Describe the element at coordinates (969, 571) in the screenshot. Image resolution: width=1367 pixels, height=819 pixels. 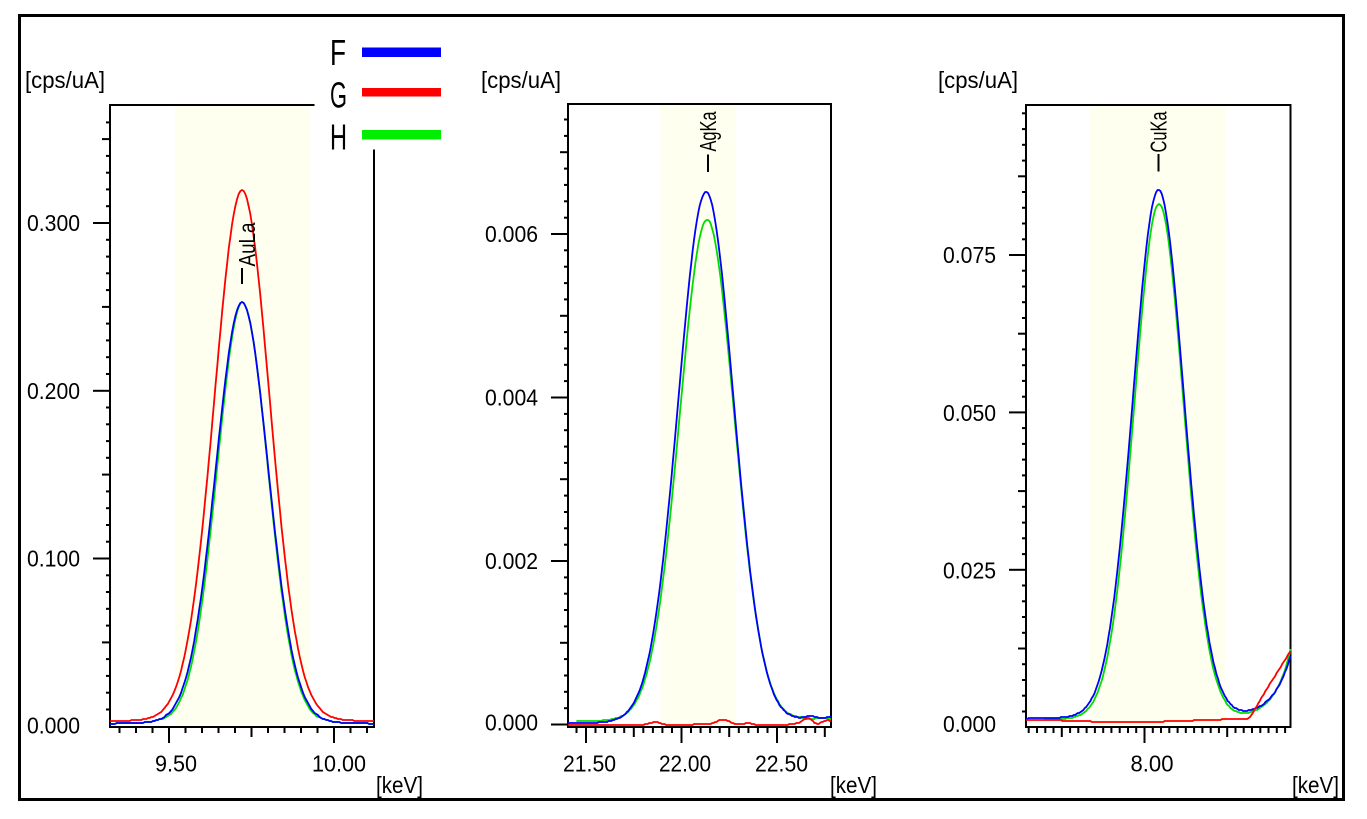
I see `svg-text: 0.025` at that location.